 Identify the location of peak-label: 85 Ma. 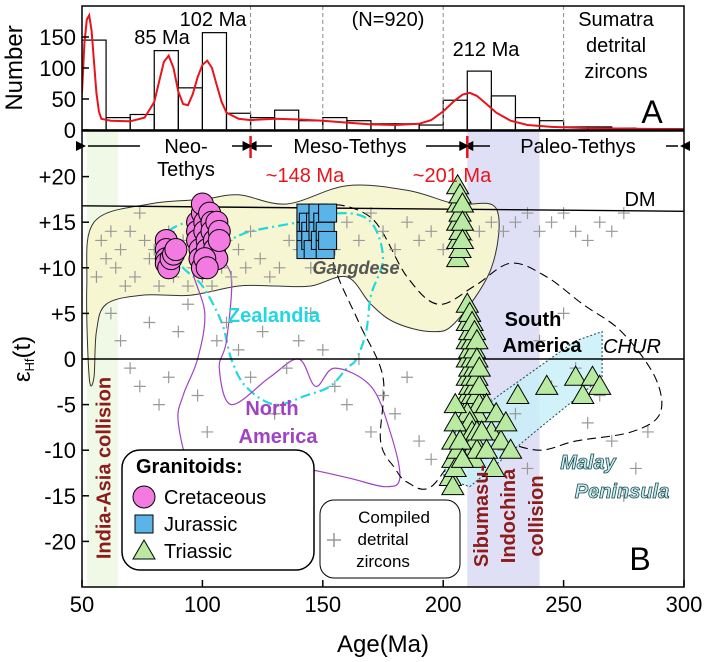
(162, 38).